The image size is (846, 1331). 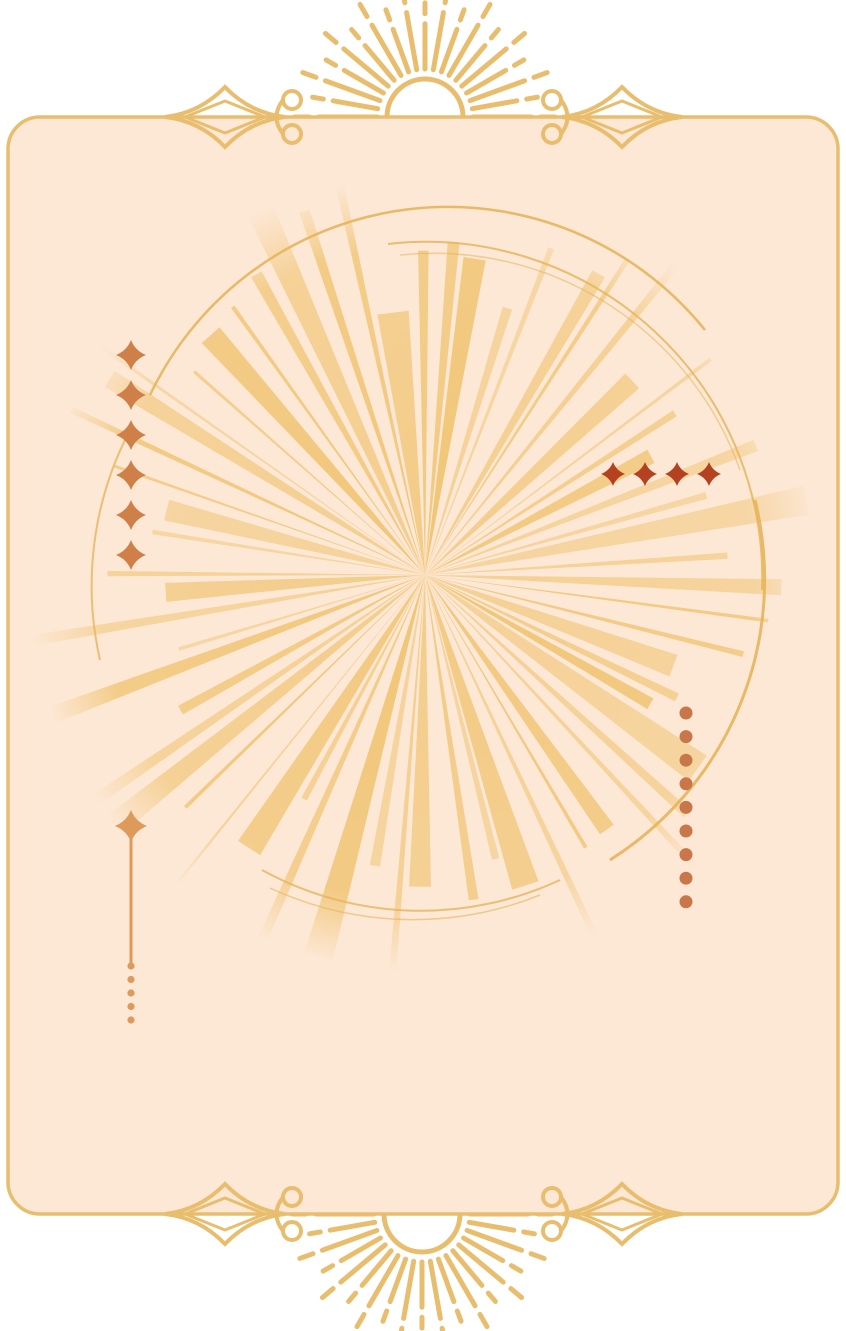 What do you see at coordinates (425, 60) in the screenshot?
I see `top-sunburst-icon` at bounding box center [425, 60].